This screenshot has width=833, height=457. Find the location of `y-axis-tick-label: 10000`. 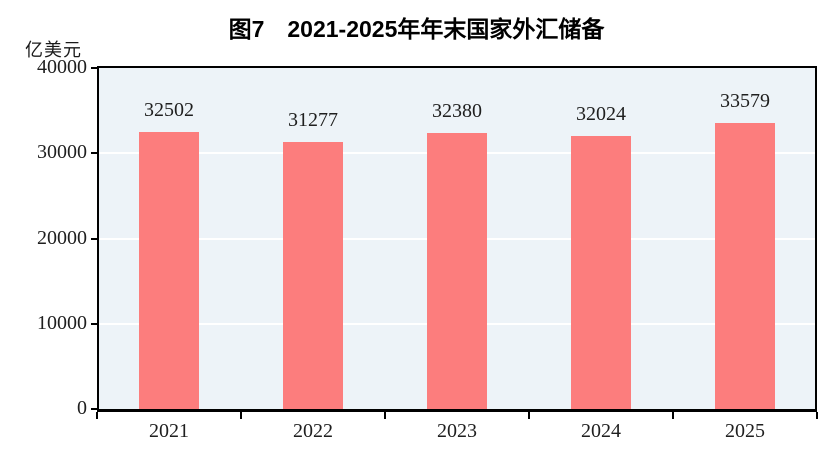

y-axis-tick-label: 10000 is located at coordinates (62, 323).